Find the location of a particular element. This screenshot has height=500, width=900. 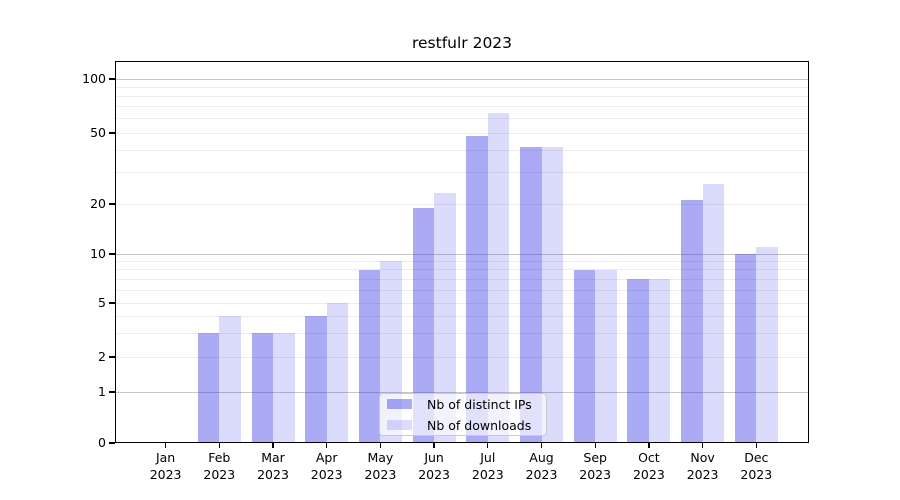

legend-row-downloads: Nb of downloads is located at coordinates (466, 425).